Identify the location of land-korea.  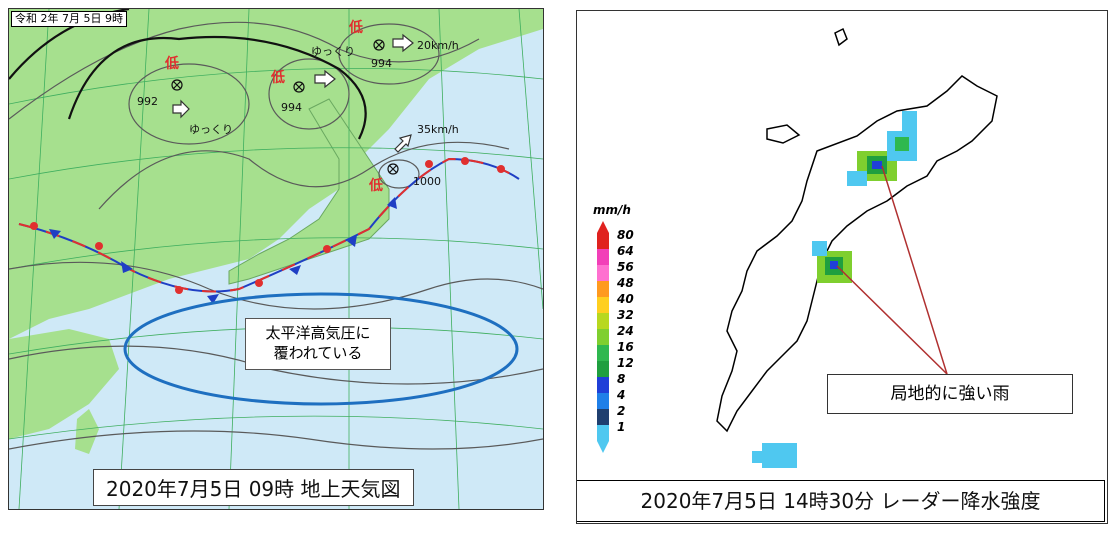
(211, 229).